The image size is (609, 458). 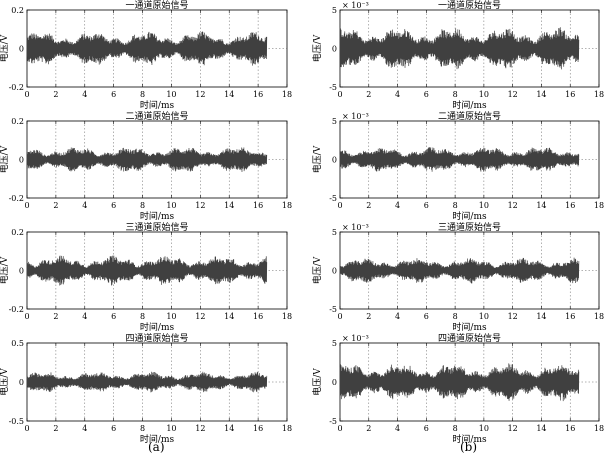 What do you see at coordinates (469, 5) in the screenshot?
I see `subplot-title: 一通道原始信号` at bounding box center [469, 5].